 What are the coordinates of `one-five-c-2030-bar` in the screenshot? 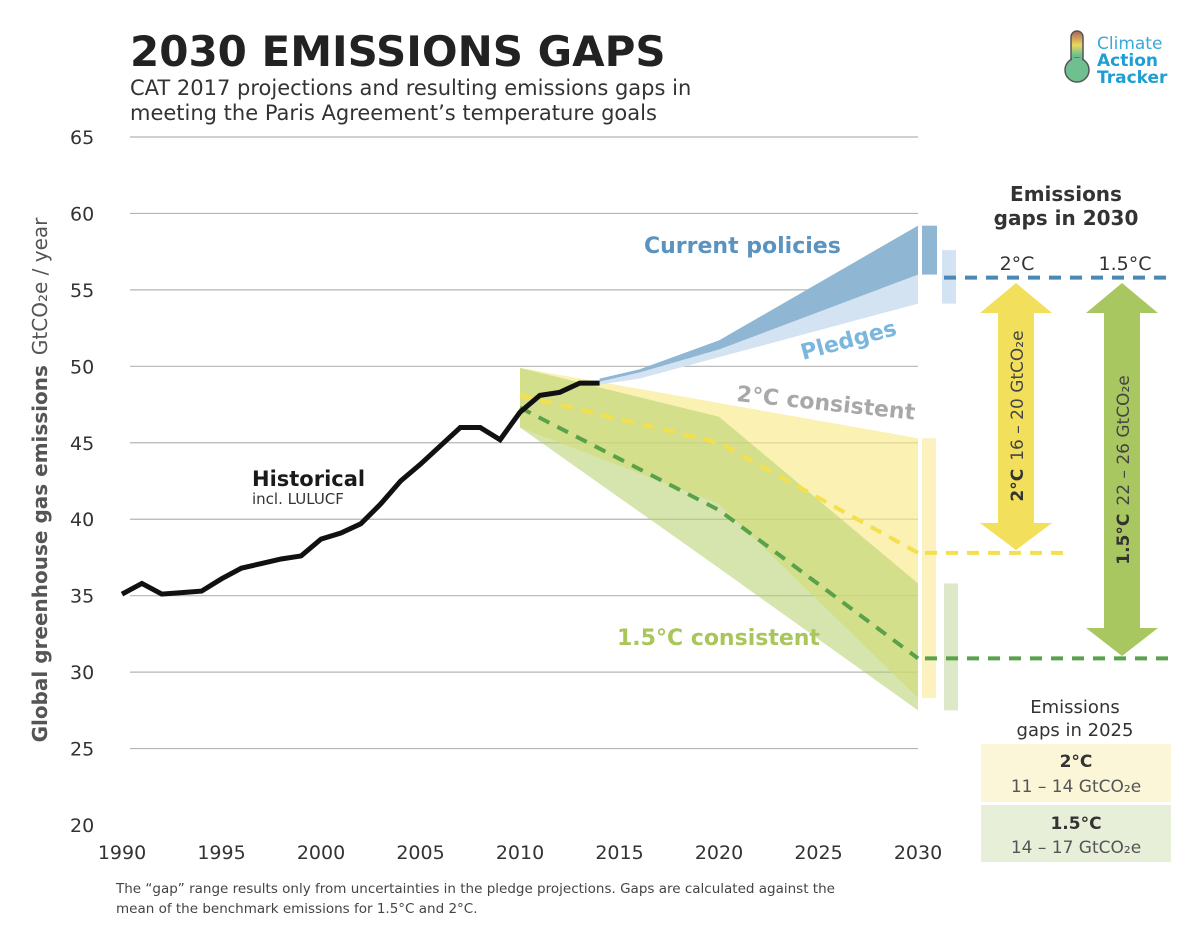 It's located at (951, 647).